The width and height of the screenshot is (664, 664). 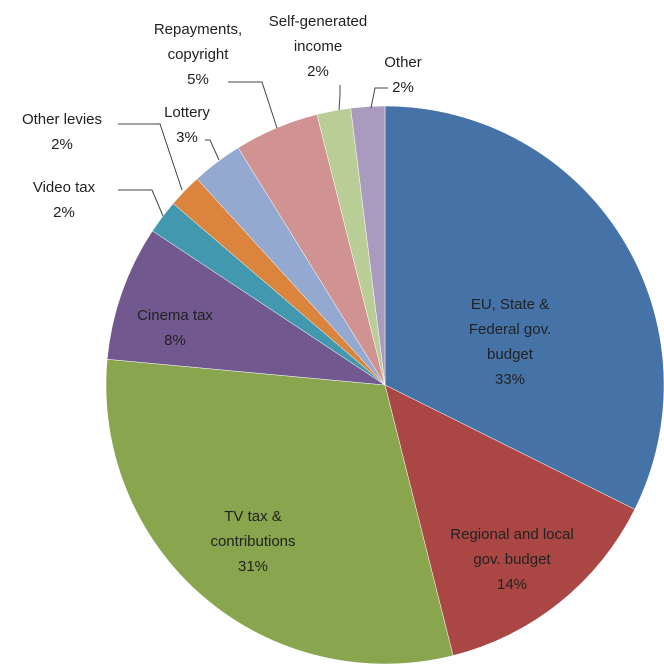 I want to click on slice-label: Video tax, so click(x=64, y=187).